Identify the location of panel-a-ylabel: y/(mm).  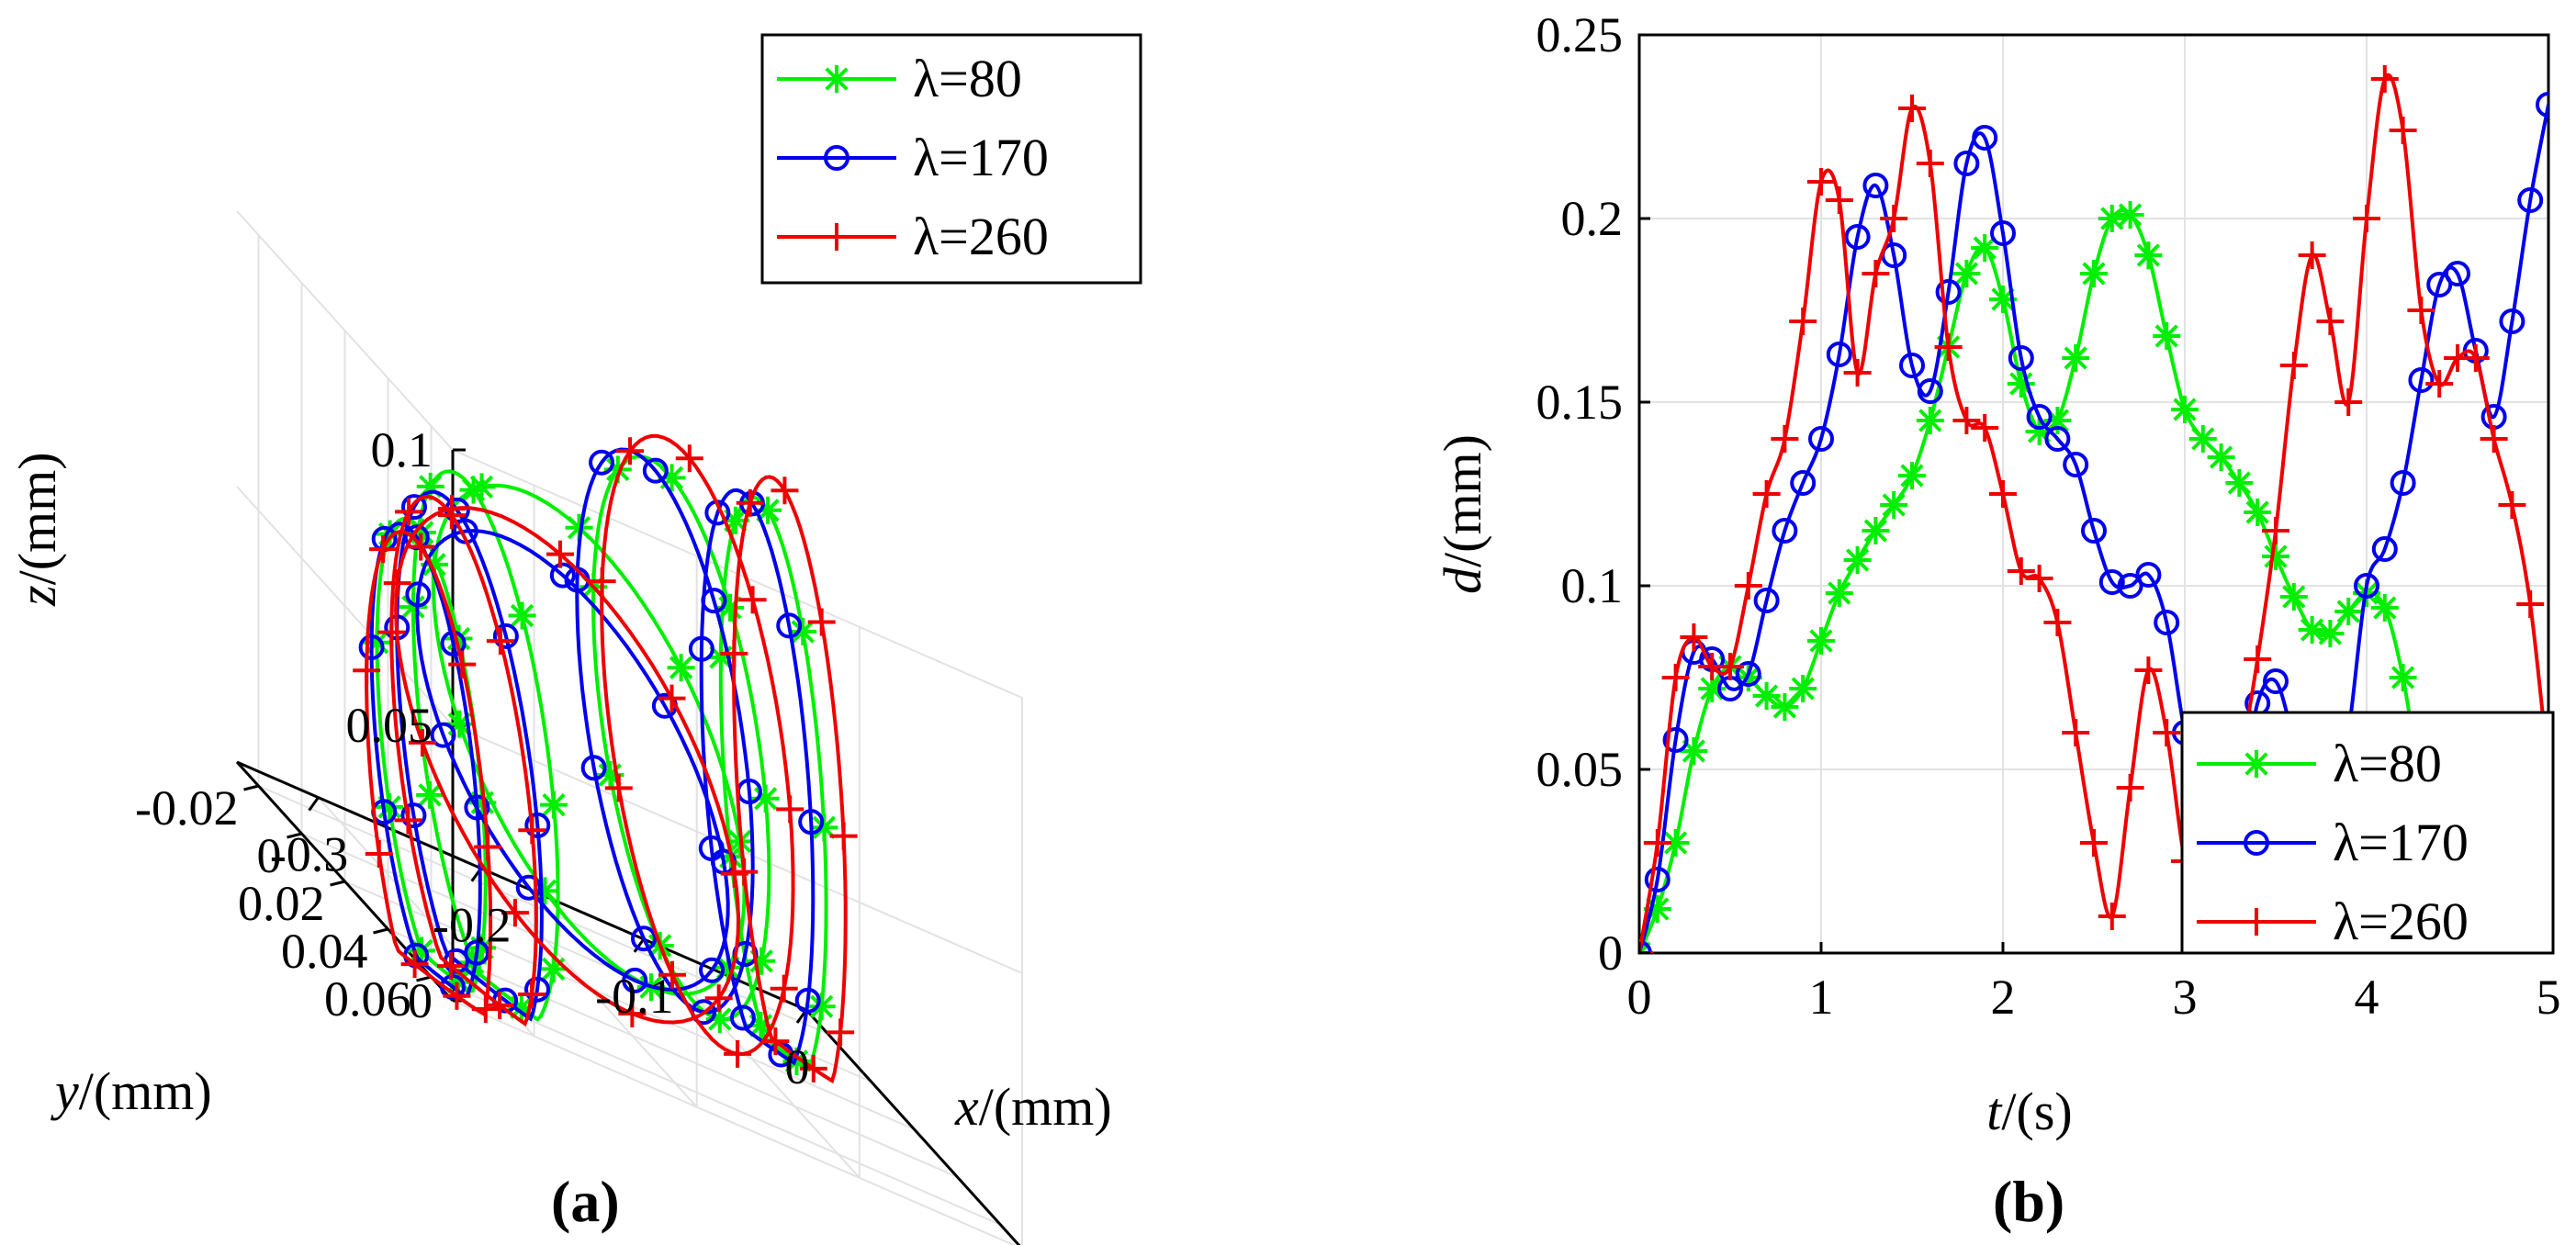
(131, 1091).